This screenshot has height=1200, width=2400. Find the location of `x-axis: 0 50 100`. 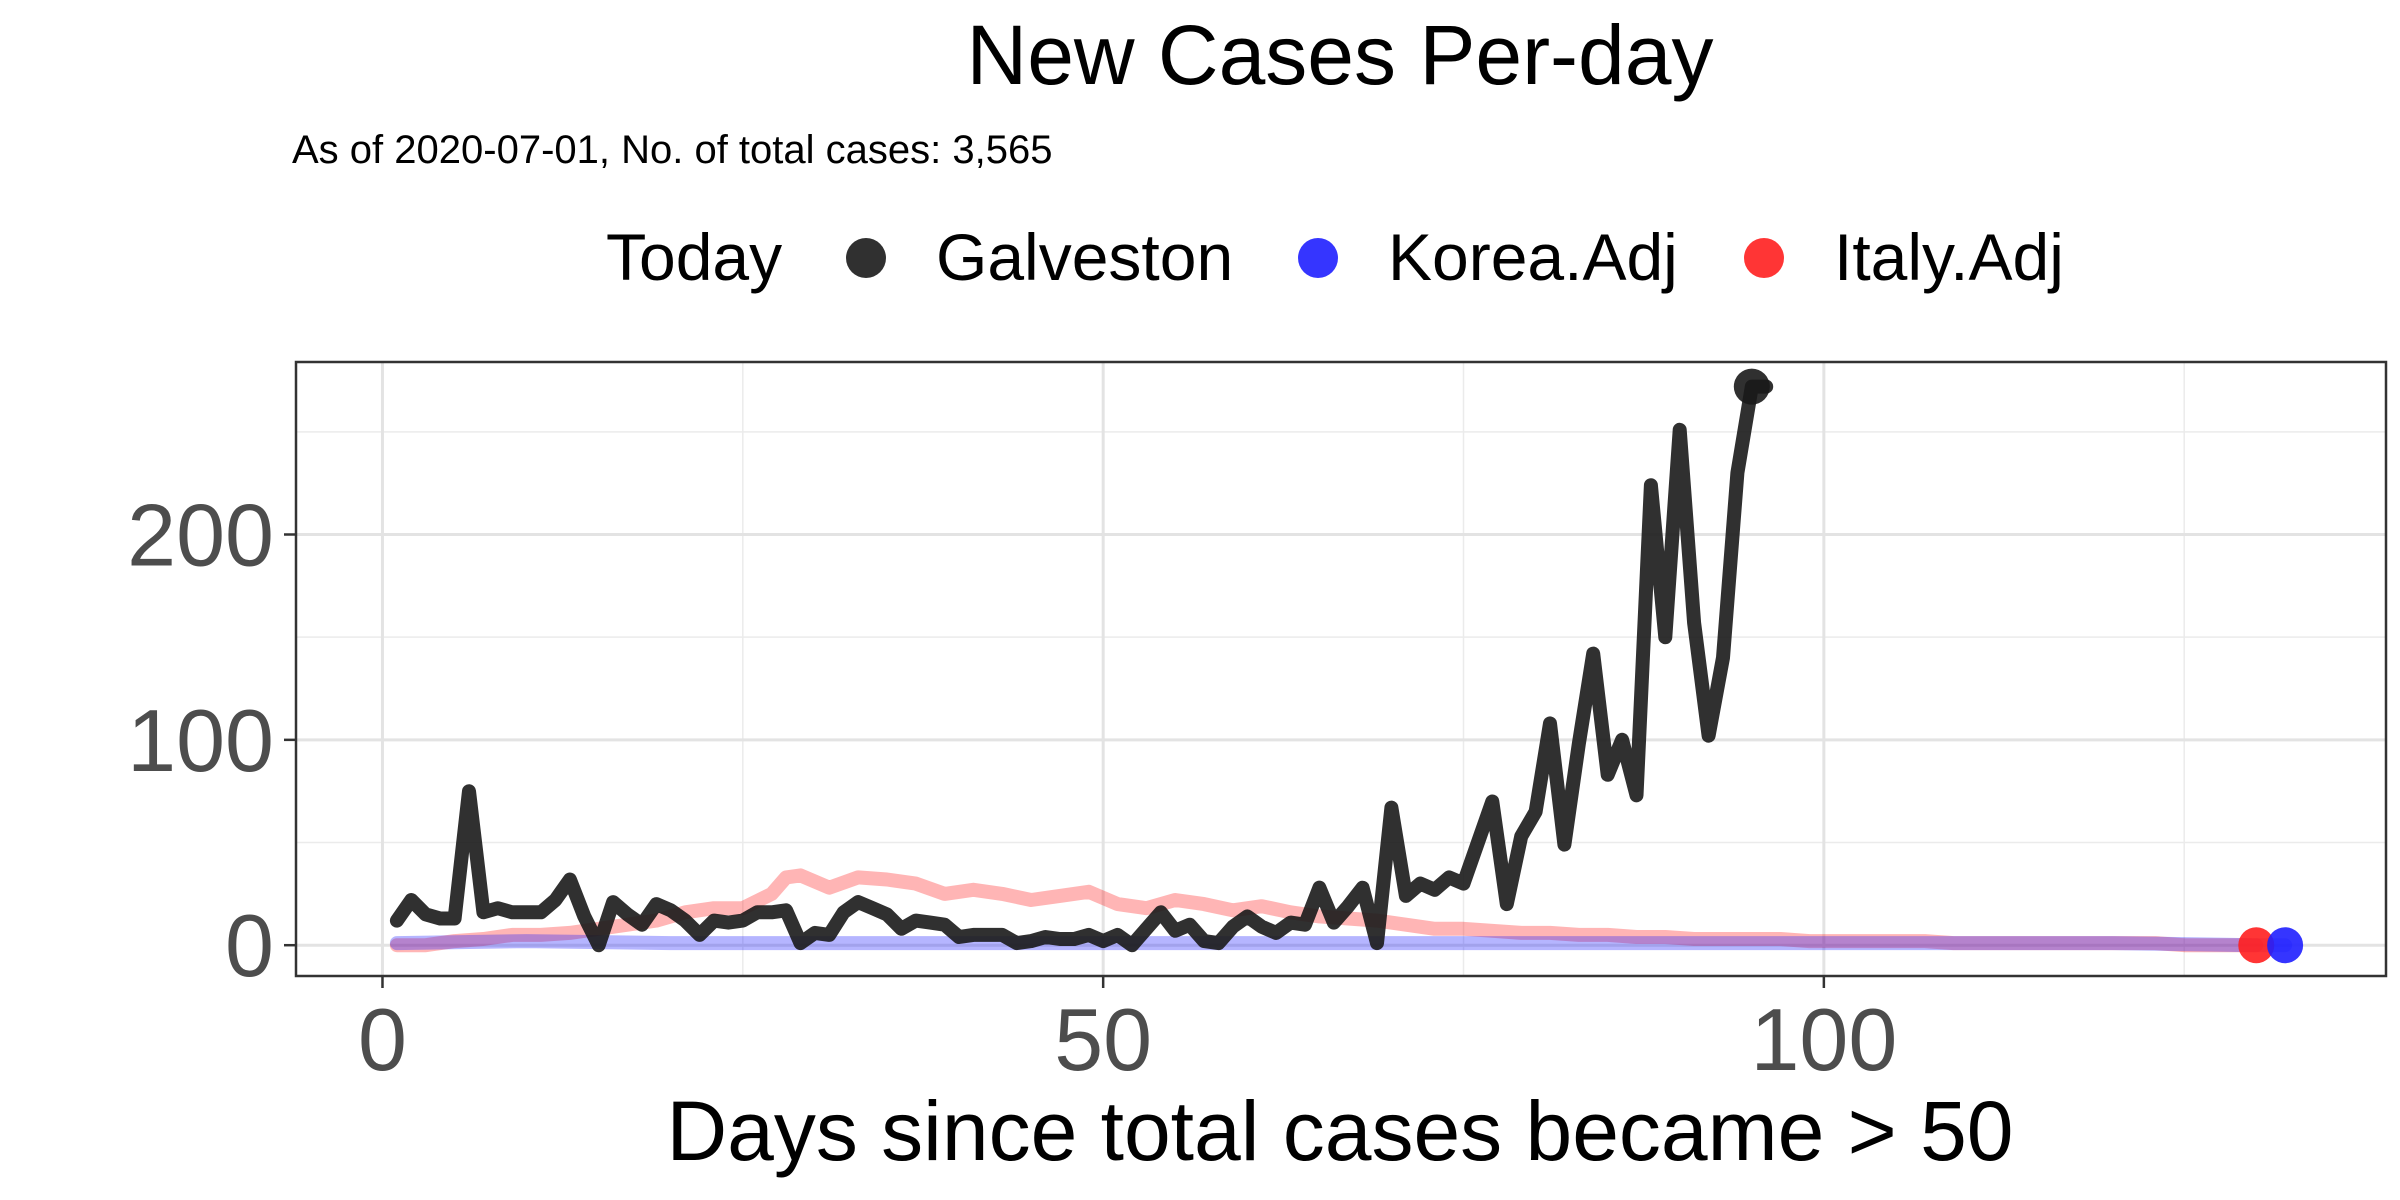

x-axis: 0 50 100 is located at coordinates (1127, 1032).